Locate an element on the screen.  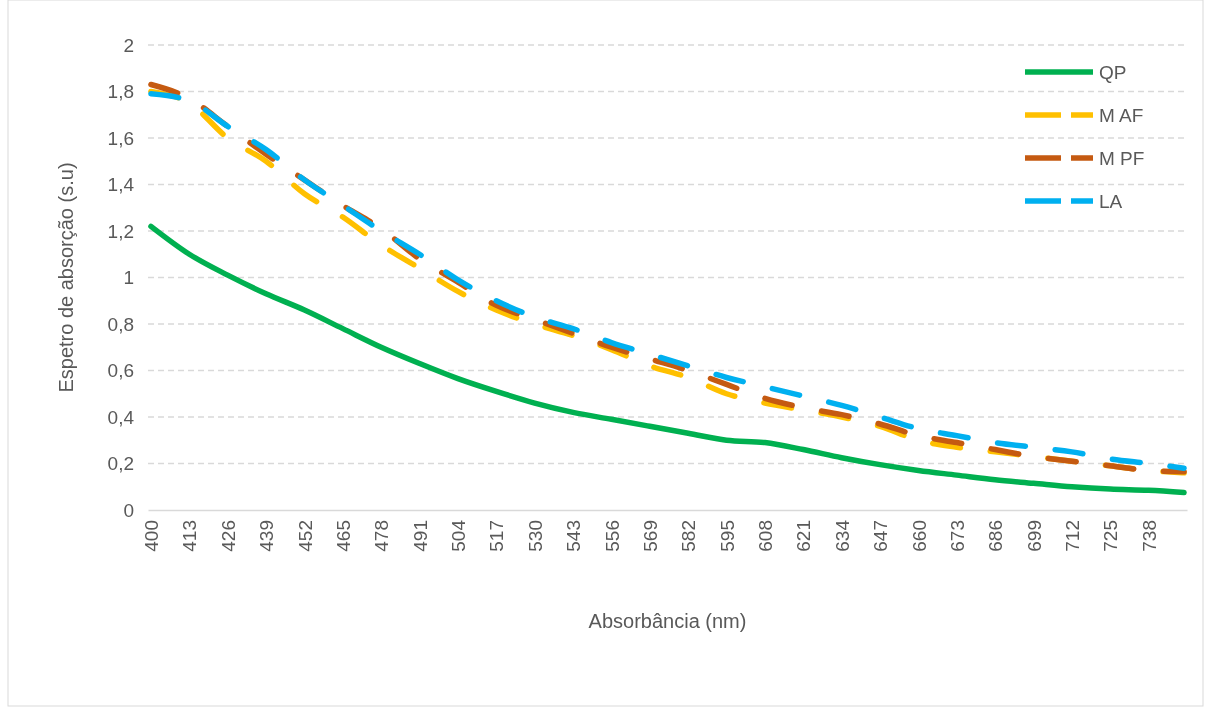
y-tick-label: 1,4 is located at coordinates (121, 185).